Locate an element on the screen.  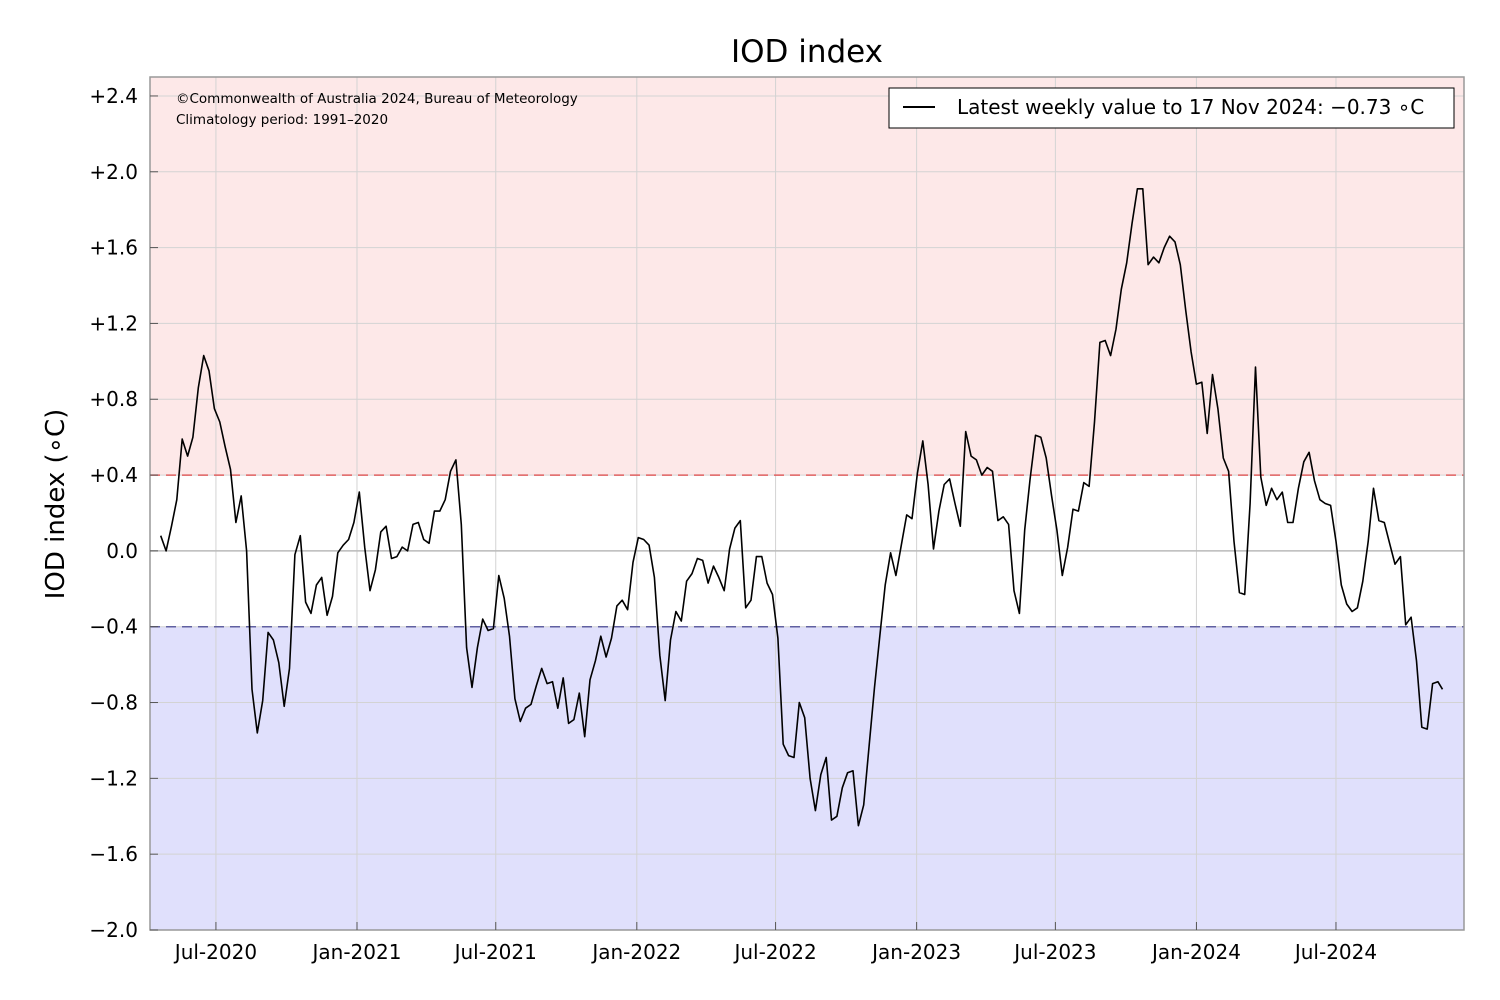
y-tick-label: −1.2 is located at coordinates (113, 778).